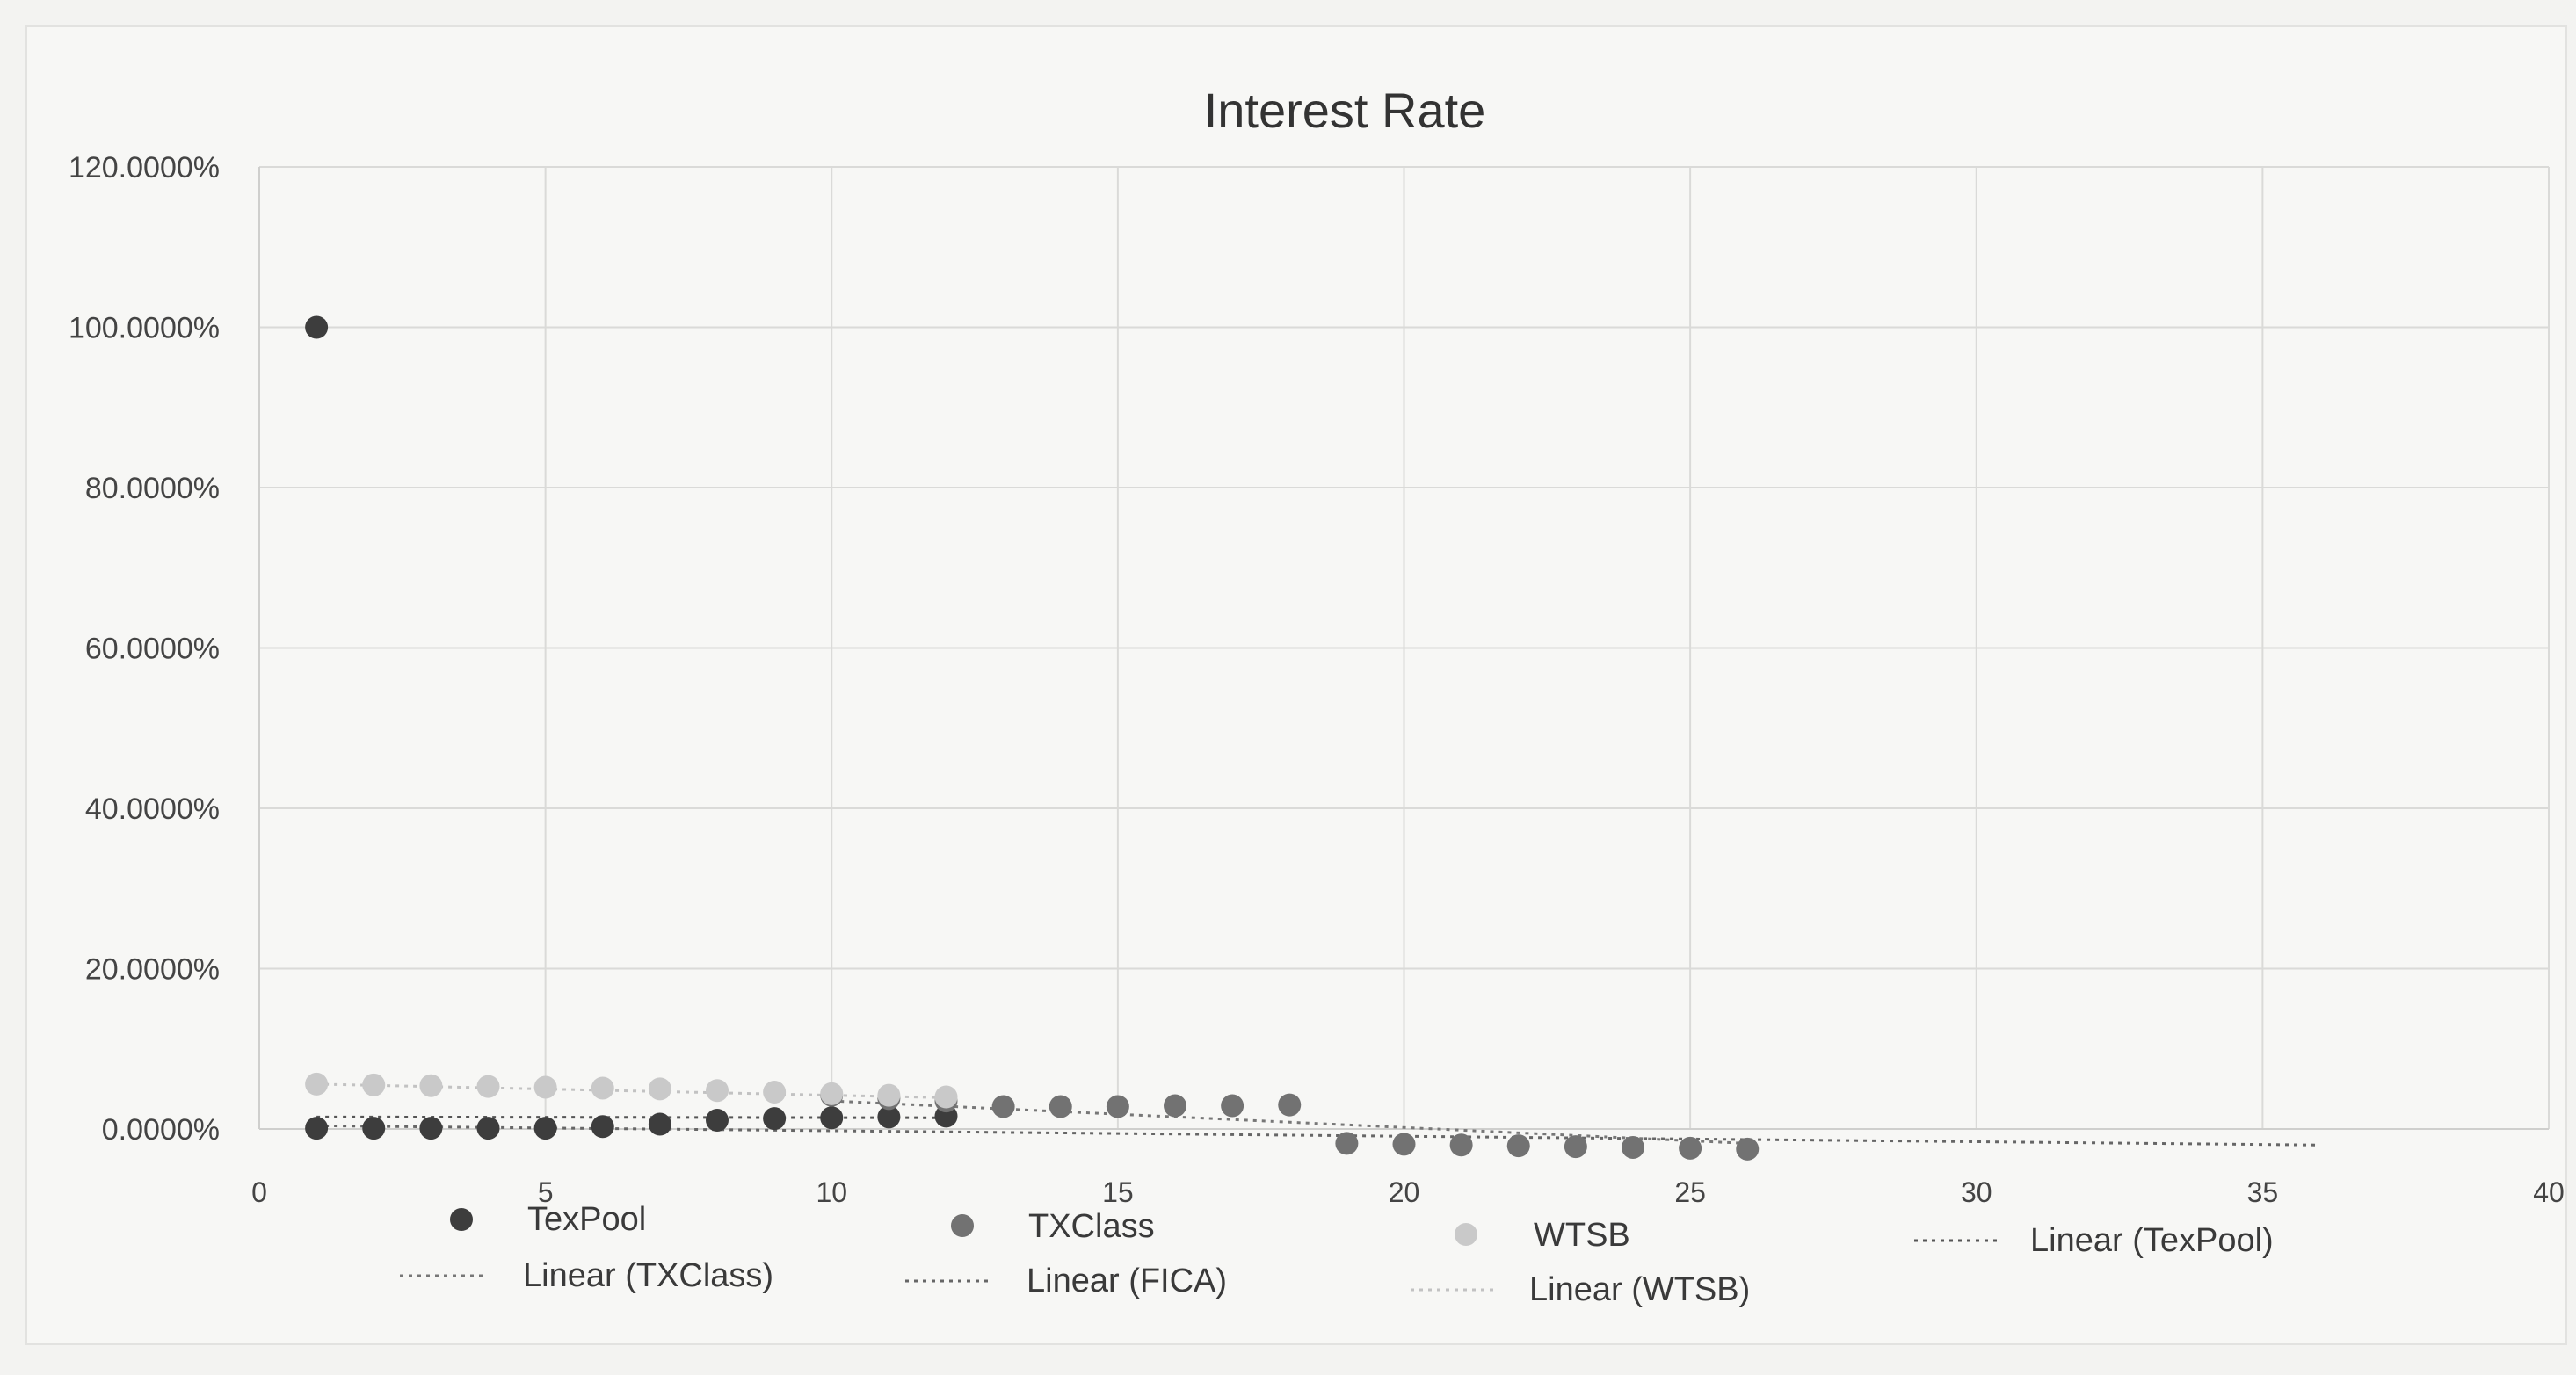  I want to click on y-tick-label: 80.0000%, so click(152, 488).